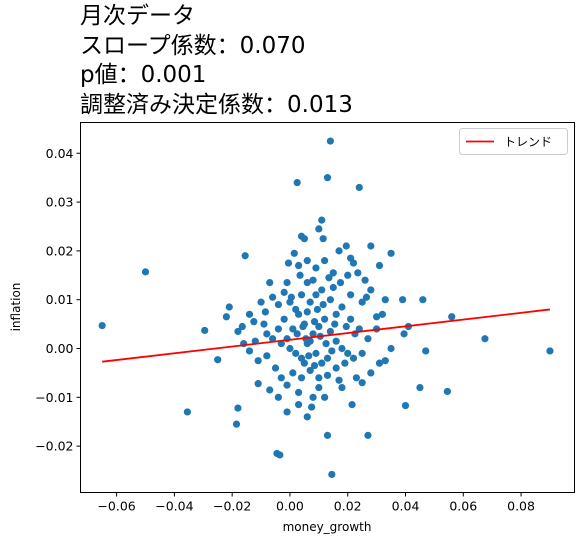  What do you see at coordinates (463, 506) in the screenshot?
I see `x-tick-label: 0.06` at bounding box center [463, 506].